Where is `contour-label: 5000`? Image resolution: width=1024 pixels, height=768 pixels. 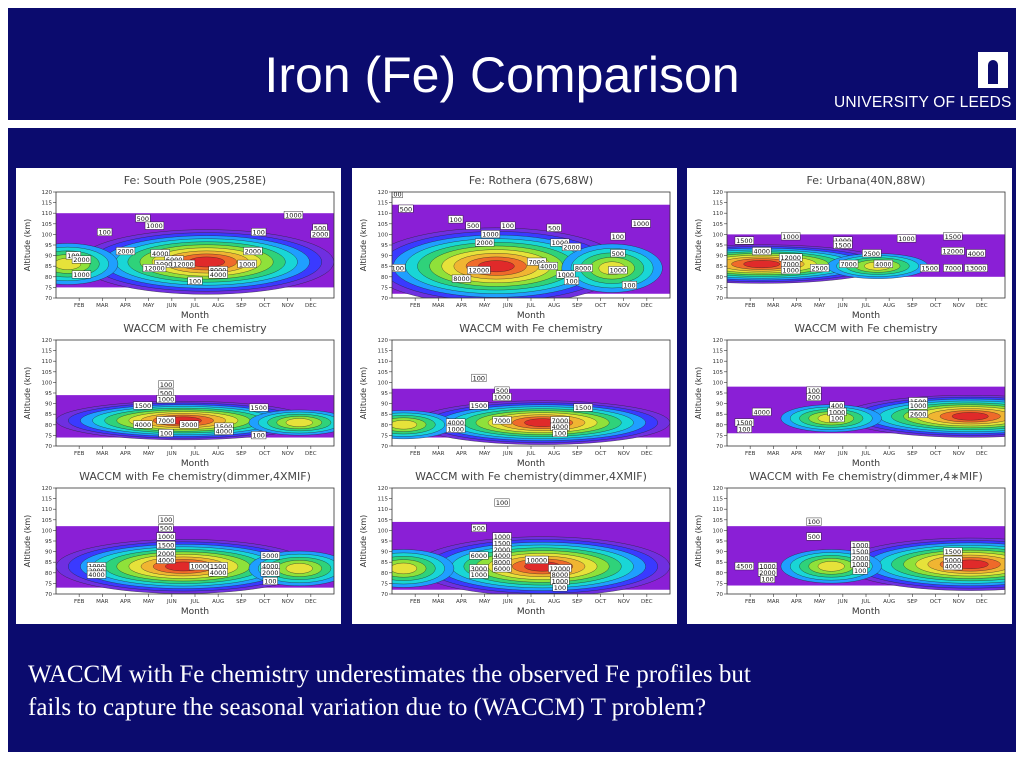 contour-label: 5000 is located at coordinates (270, 555).